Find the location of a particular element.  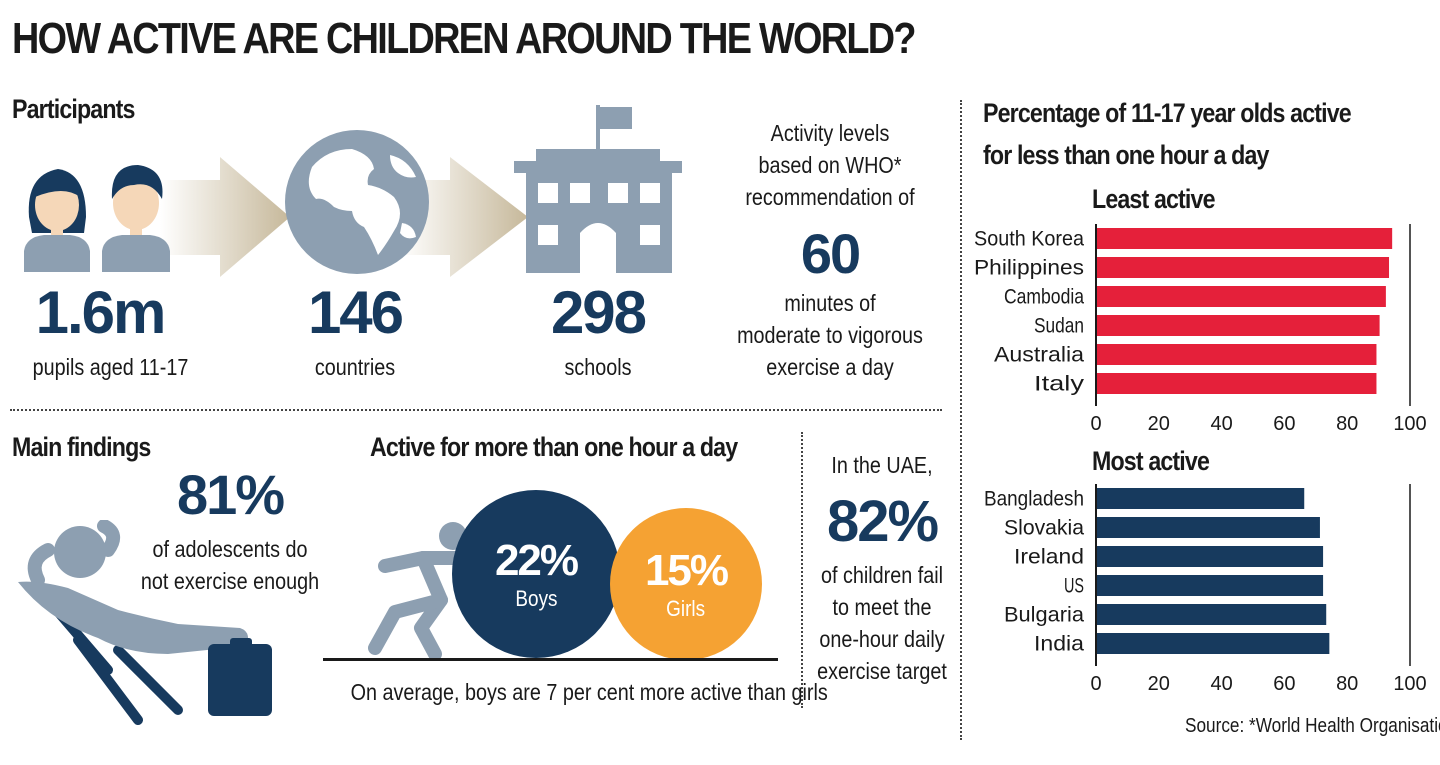

who-line-6: exercise a day is located at coordinates (830, 367).